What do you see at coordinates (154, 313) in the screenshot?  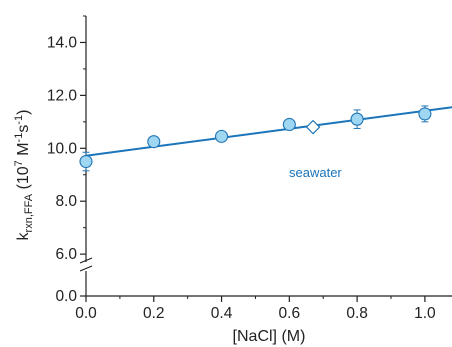 I see `x-tick-label: 0.2` at bounding box center [154, 313].